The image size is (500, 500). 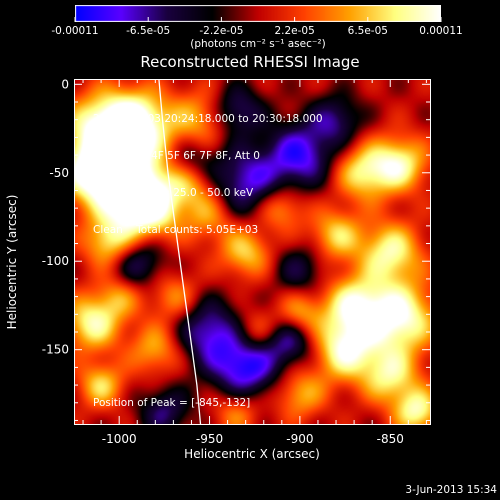 I want to click on y-axis-label: Heliocentric Y (arcsec), so click(x=12, y=262).